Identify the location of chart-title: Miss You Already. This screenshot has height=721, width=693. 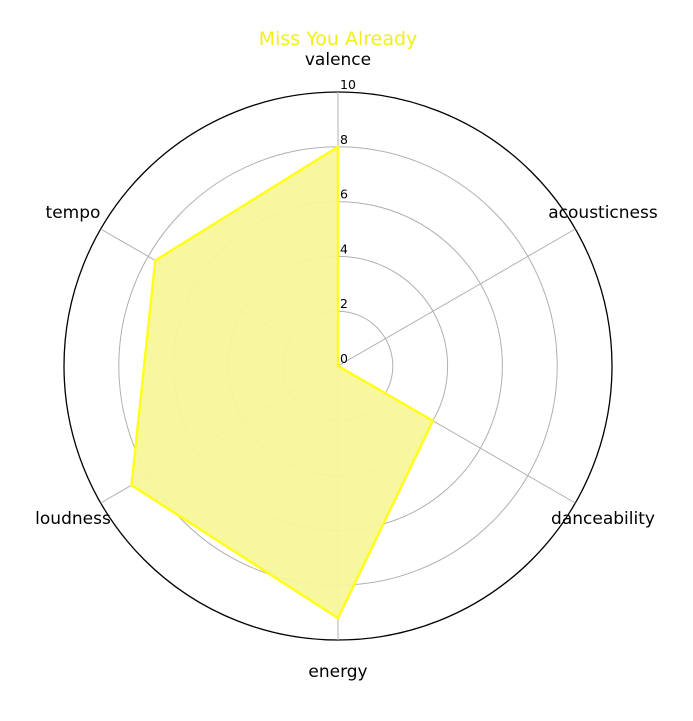
(338, 39).